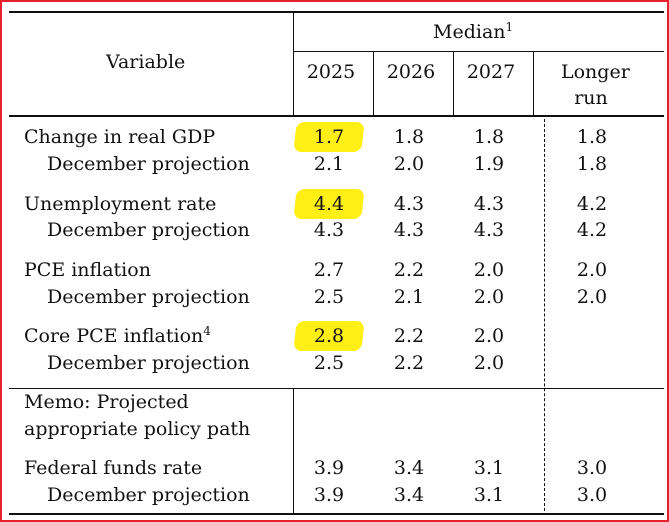 The width and height of the screenshot is (669, 522). Describe the element at coordinates (544, 315) in the screenshot. I see `longer-run-dashed-divider` at that location.